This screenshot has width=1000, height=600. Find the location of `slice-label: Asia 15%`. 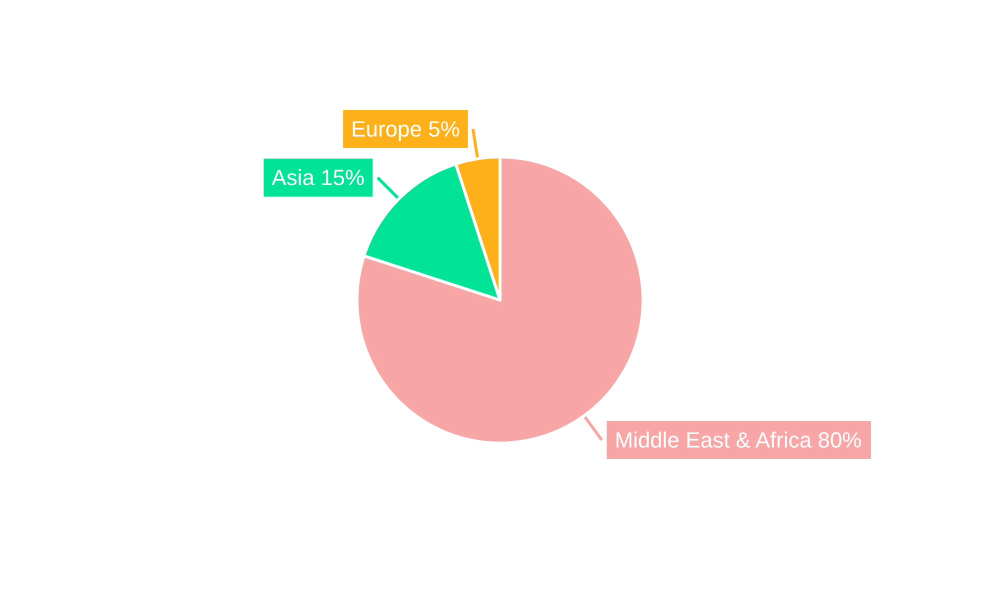

slice-label: Asia 15% is located at coordinates (318, 177).